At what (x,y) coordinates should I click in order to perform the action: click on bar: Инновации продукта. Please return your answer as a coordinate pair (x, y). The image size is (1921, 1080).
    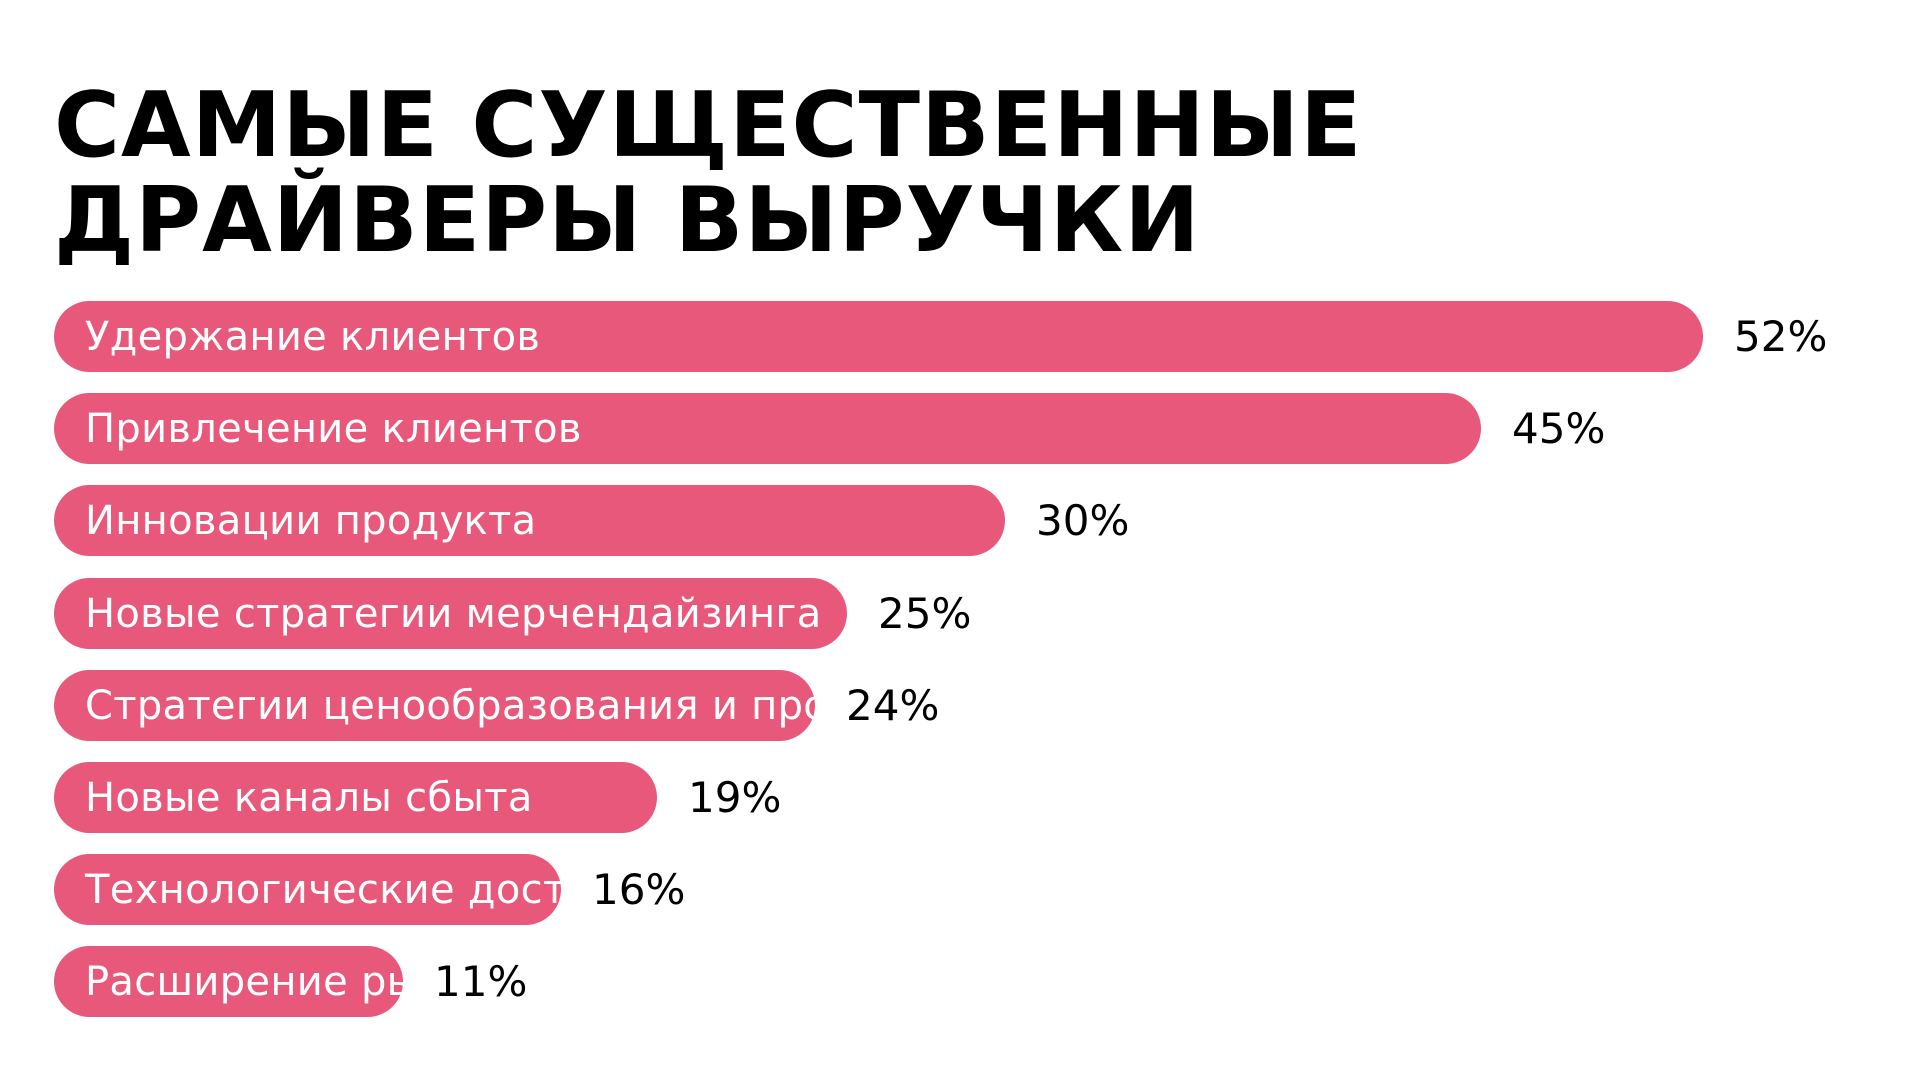
    Looking at the image, I should click on (529, 520).